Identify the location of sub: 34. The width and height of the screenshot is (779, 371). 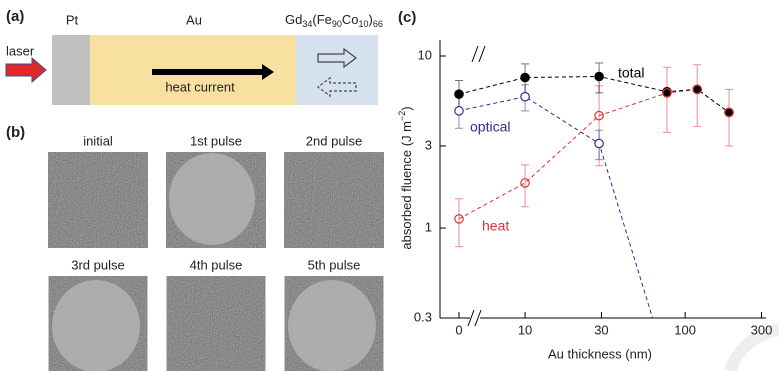
(307, 24).